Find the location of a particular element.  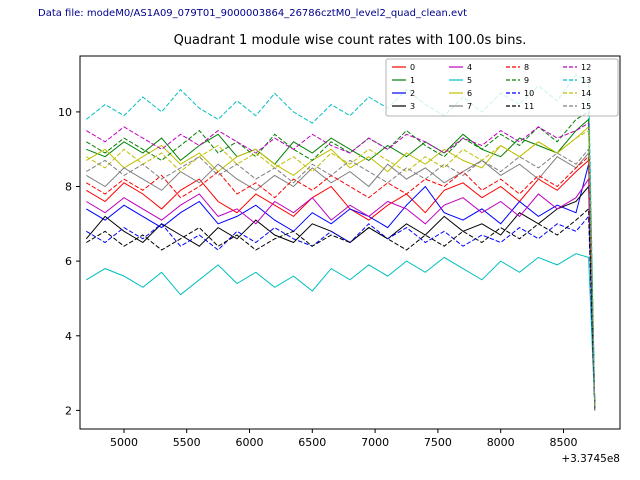

x-tick-label: 8500 is located at coordinates (564, 442).